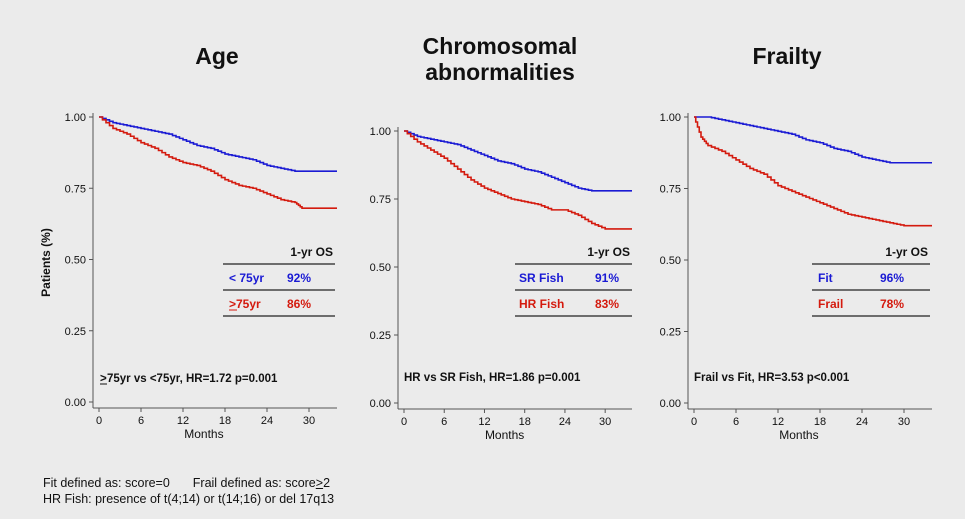 This screenshot has width=965, height=519. What do you see at coordinates (327, 483) in the screenshot?
I see `footnote-frail-value: 2` at bounding box center [327, 483].